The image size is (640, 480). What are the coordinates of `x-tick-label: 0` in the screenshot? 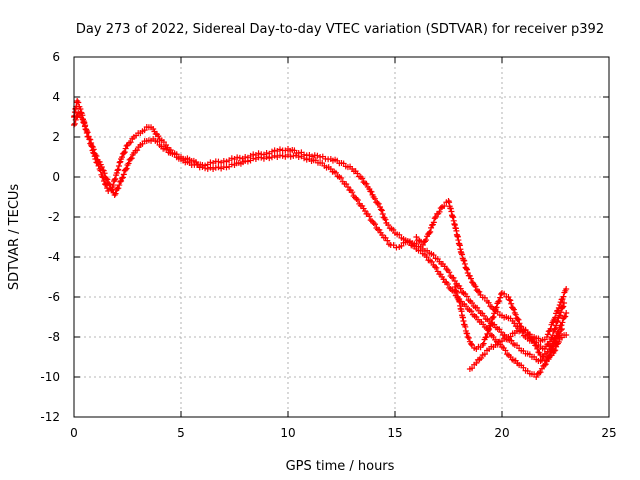 It's located at (74, 433).